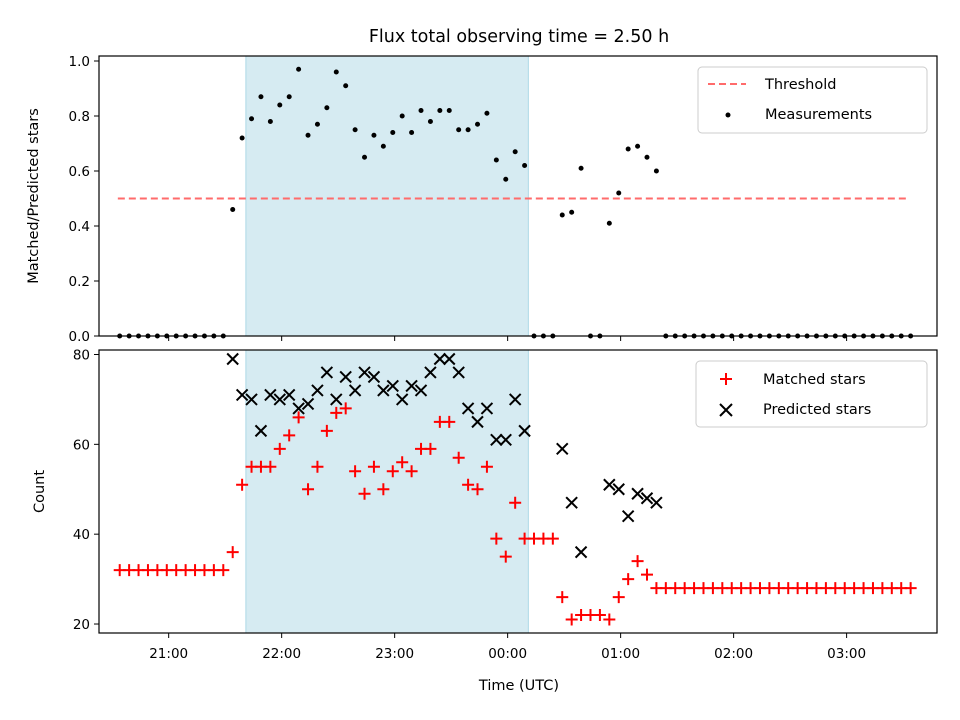 Image resolution: width=960 pixels, height=720 pixels. What do you see at coordinates (518, 686) in the screenshot?
I see `x-axis-label: Time (UTC)` at bounding box center [518, 686].